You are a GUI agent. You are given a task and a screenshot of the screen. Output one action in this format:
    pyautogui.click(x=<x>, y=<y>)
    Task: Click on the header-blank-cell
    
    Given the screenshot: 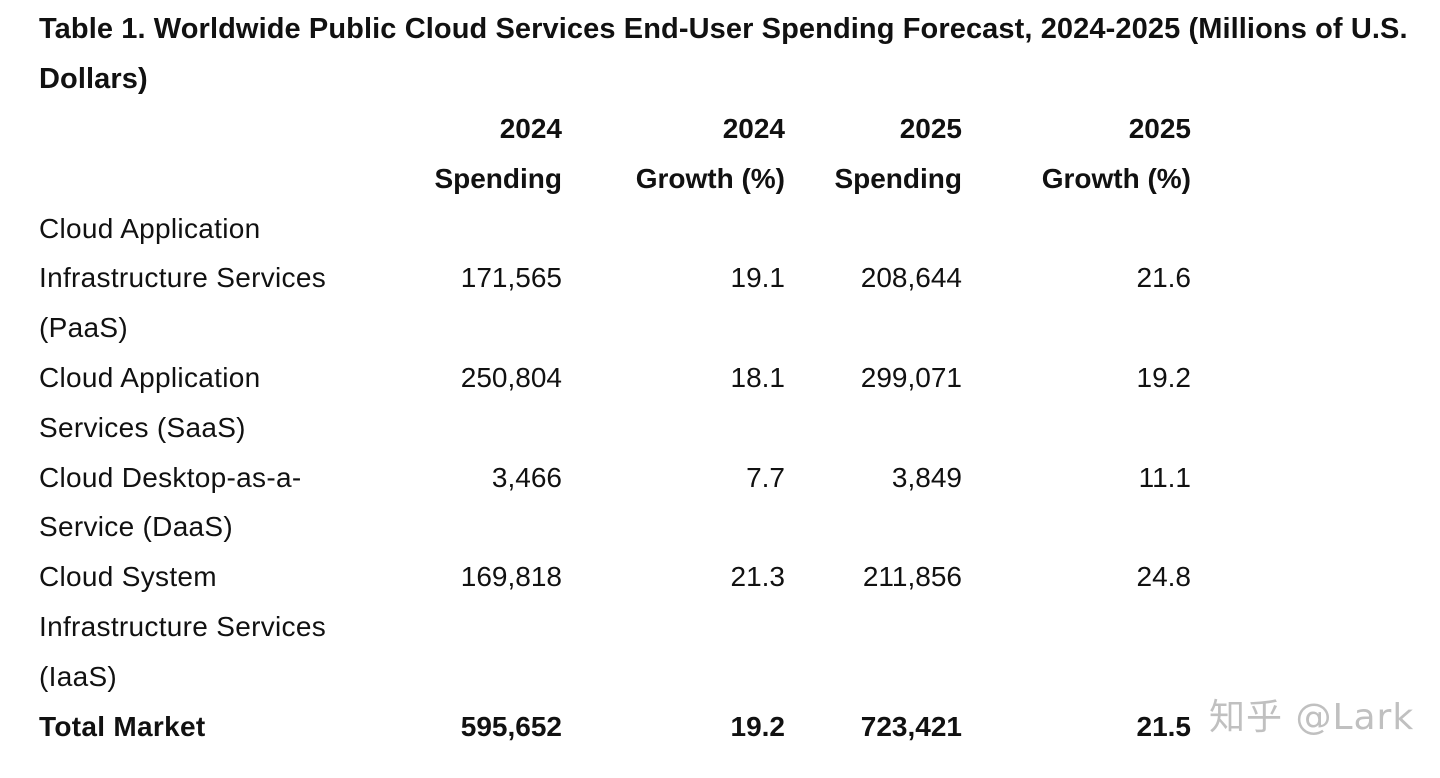 What is the action you would take?
    pyautogui.click(x=204, y=154)
    